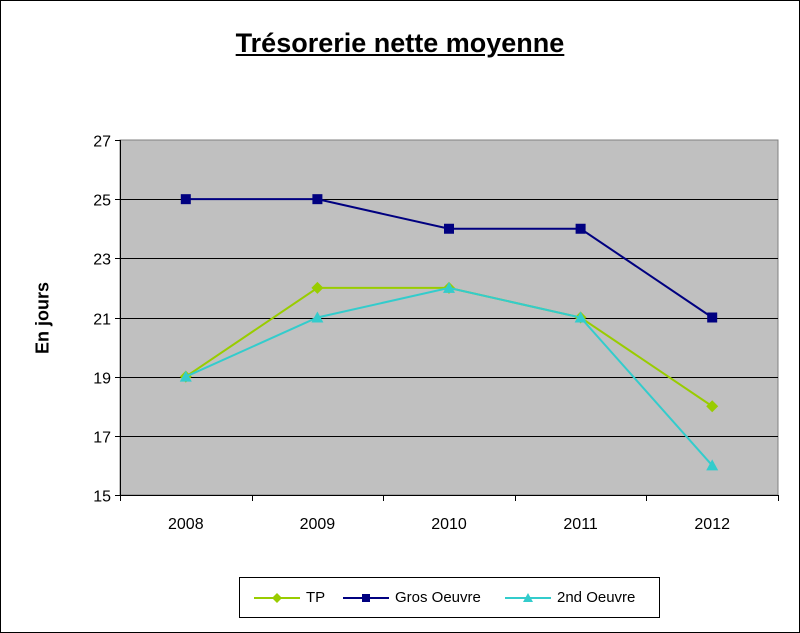  I want to click on legend-item-tp: TP, so click(288, 597).